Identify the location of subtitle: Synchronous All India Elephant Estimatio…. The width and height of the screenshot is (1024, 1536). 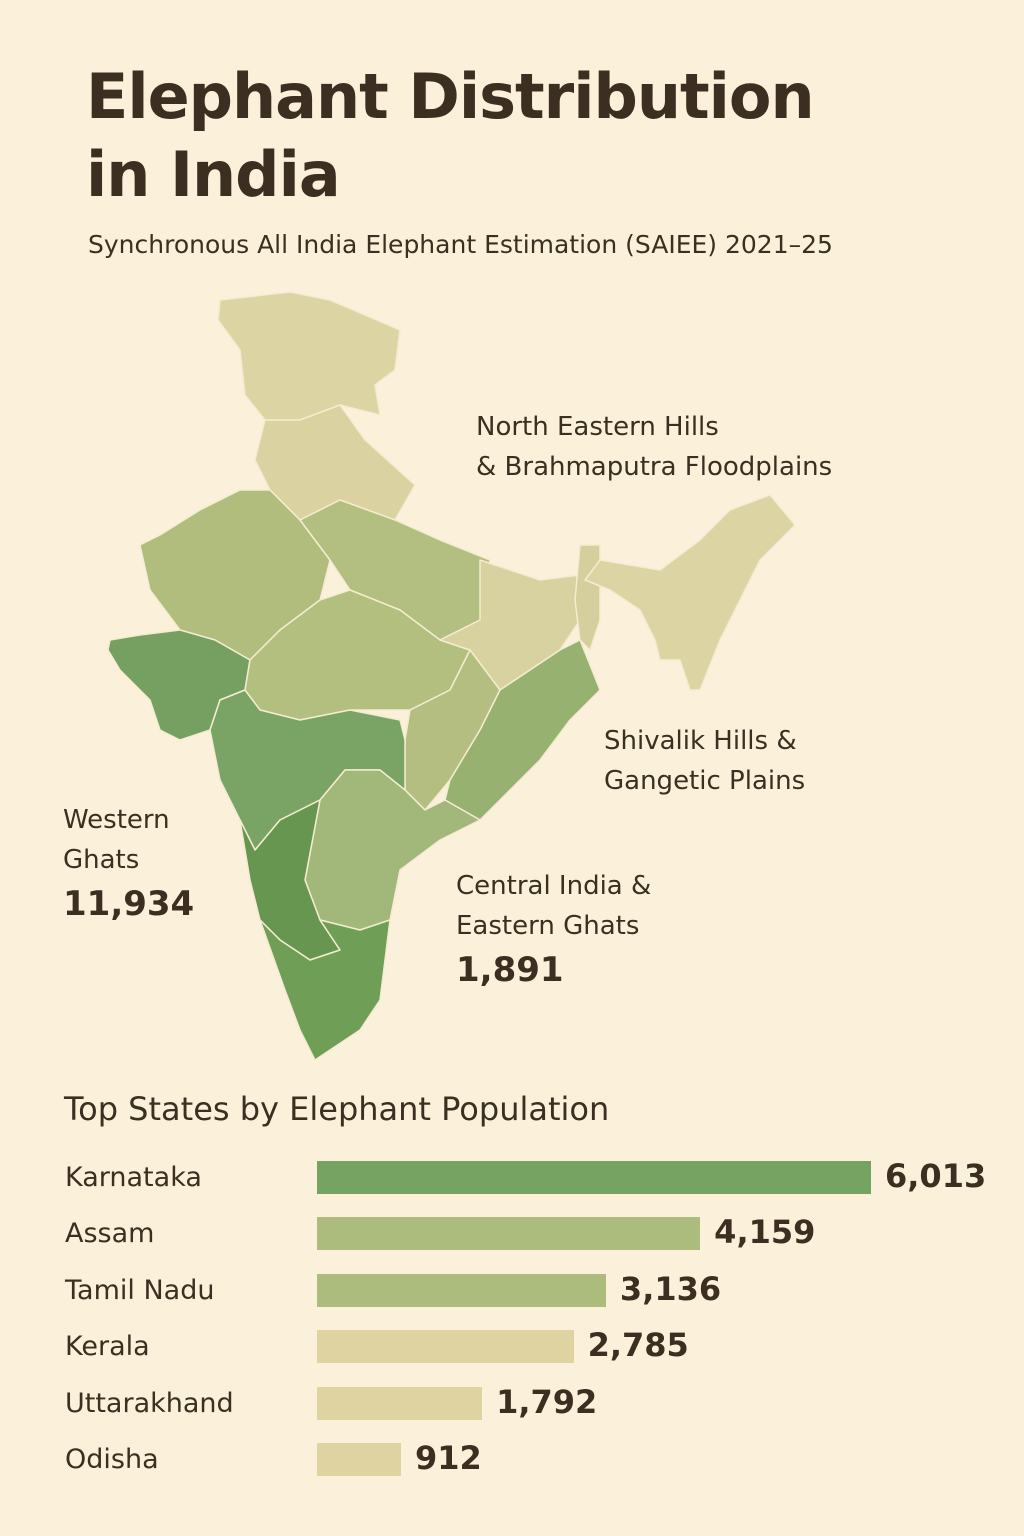
(460, 244).